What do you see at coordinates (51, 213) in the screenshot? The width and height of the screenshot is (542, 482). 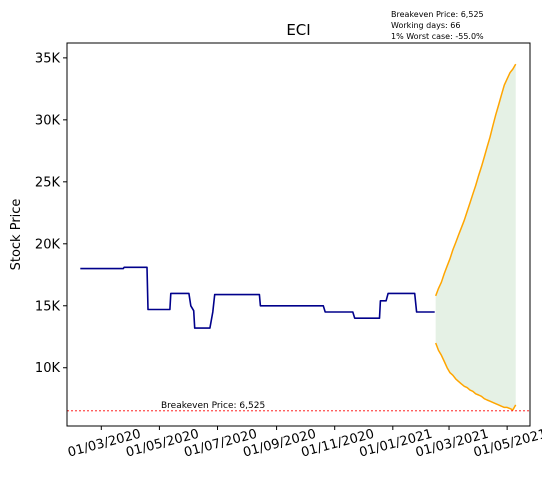 I see `y-axis: 10K 15K 20K 25K 30K 35K` at bounding box center [51, 213].